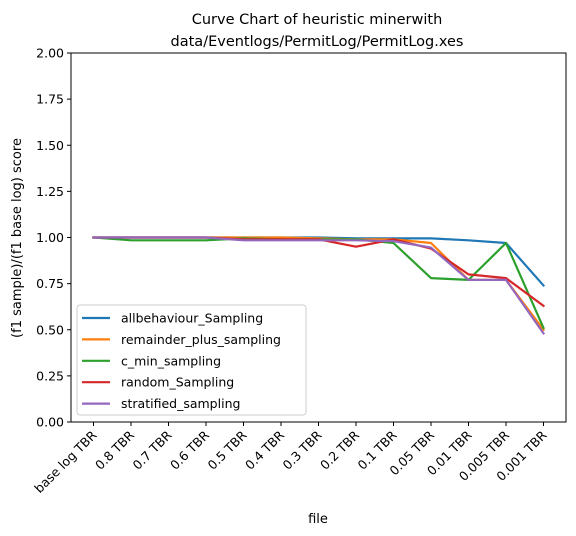 The image size is (576, 536). I want to click on legend-label: stratified_sampling, so click(180, 403).